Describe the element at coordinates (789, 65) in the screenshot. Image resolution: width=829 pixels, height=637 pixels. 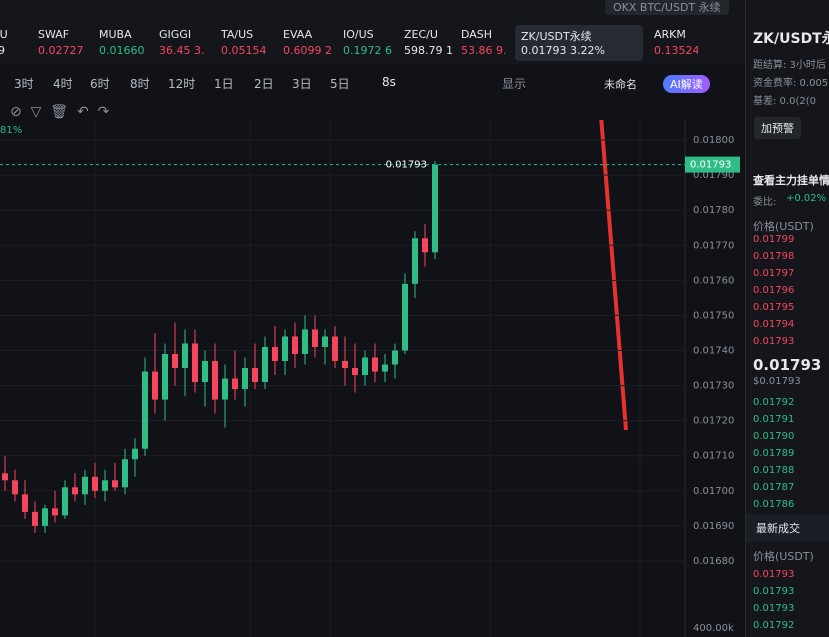
I see `settle: 距结算: 3小时后` at that location.